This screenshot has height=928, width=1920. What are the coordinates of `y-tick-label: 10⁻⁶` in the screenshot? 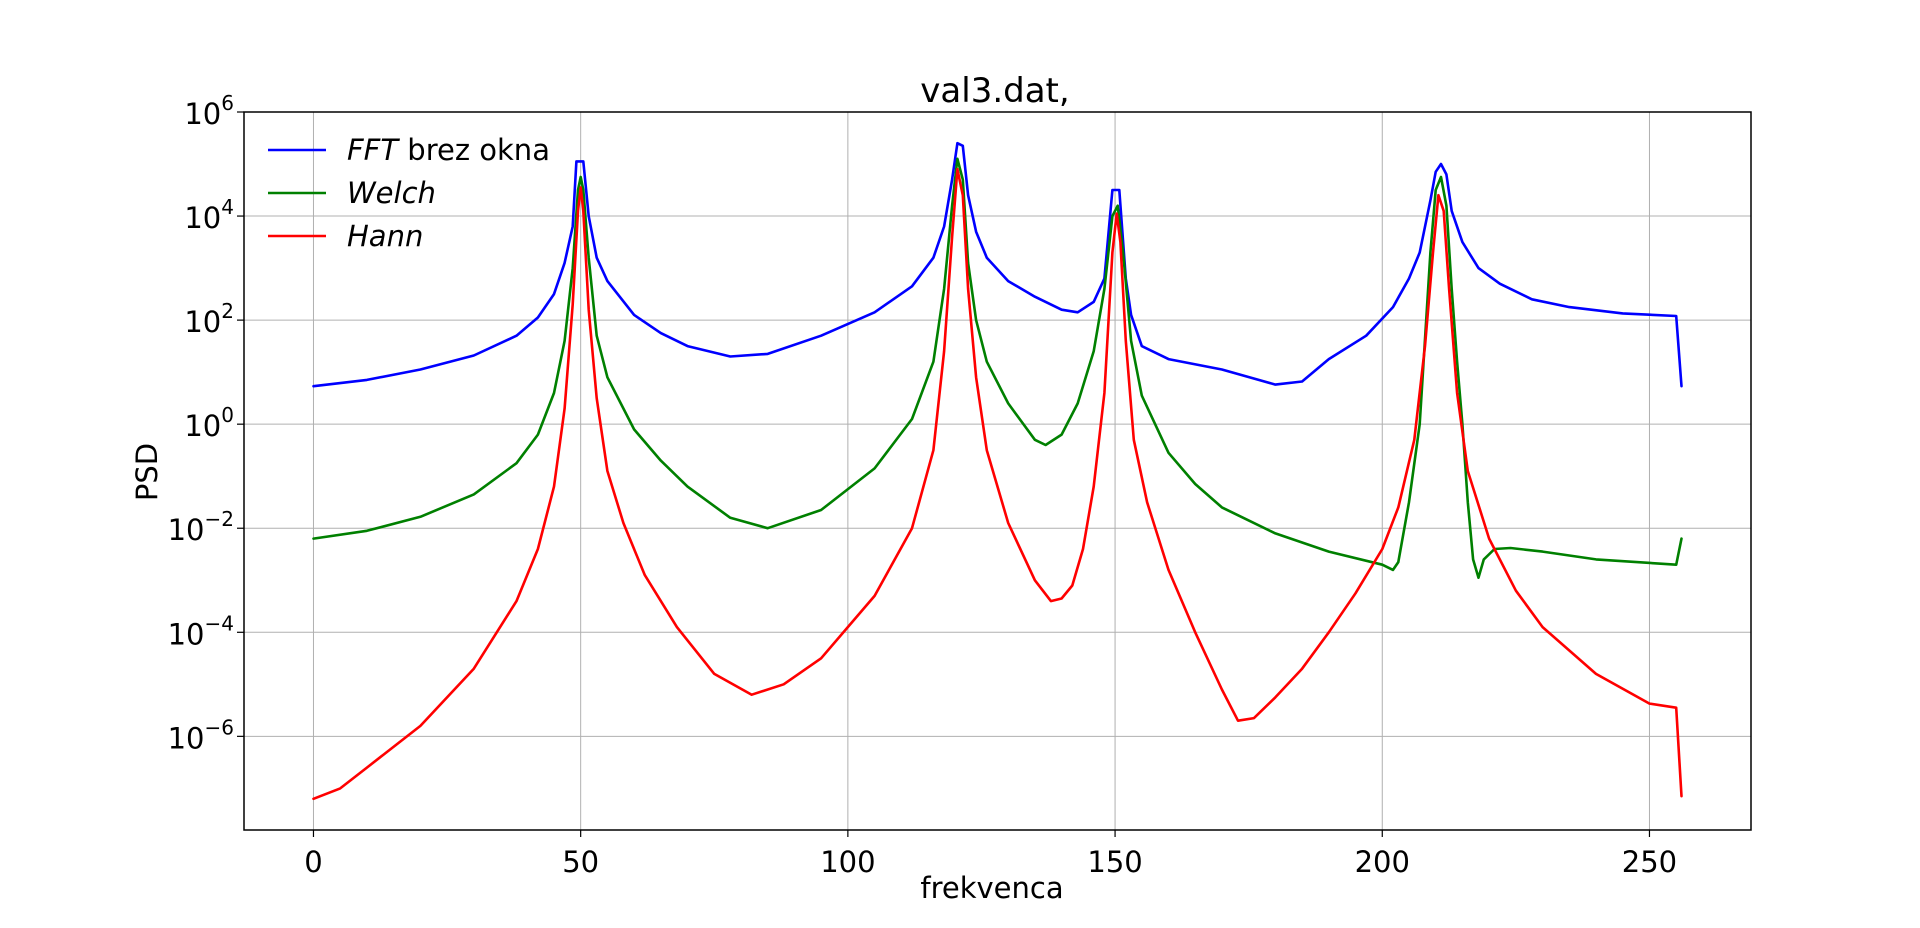 It's located at (201, 735).